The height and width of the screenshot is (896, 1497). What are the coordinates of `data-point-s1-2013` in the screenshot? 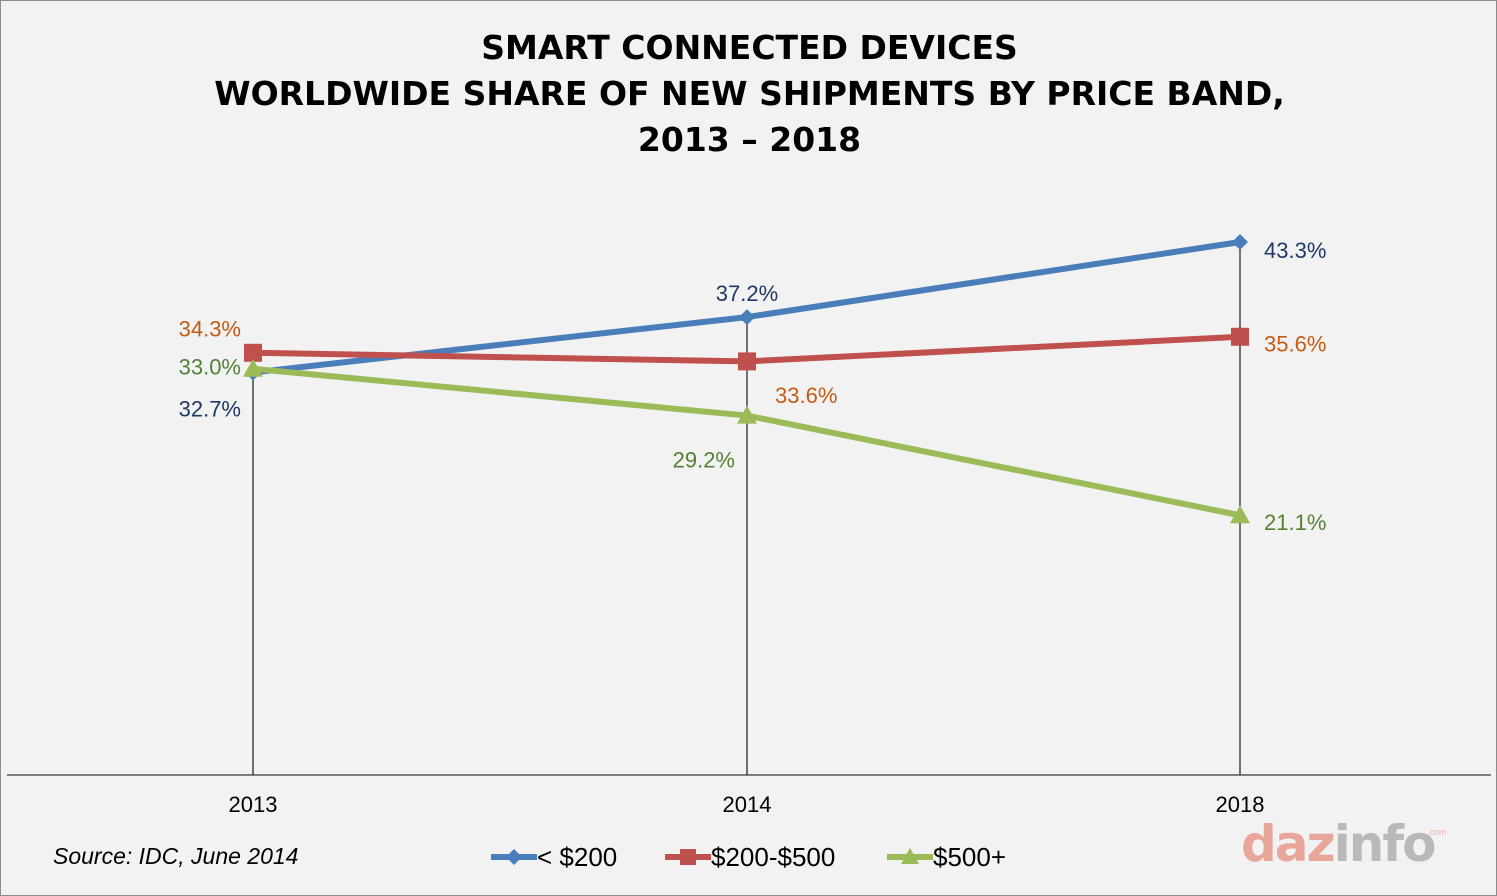 It's located at (253, 352).